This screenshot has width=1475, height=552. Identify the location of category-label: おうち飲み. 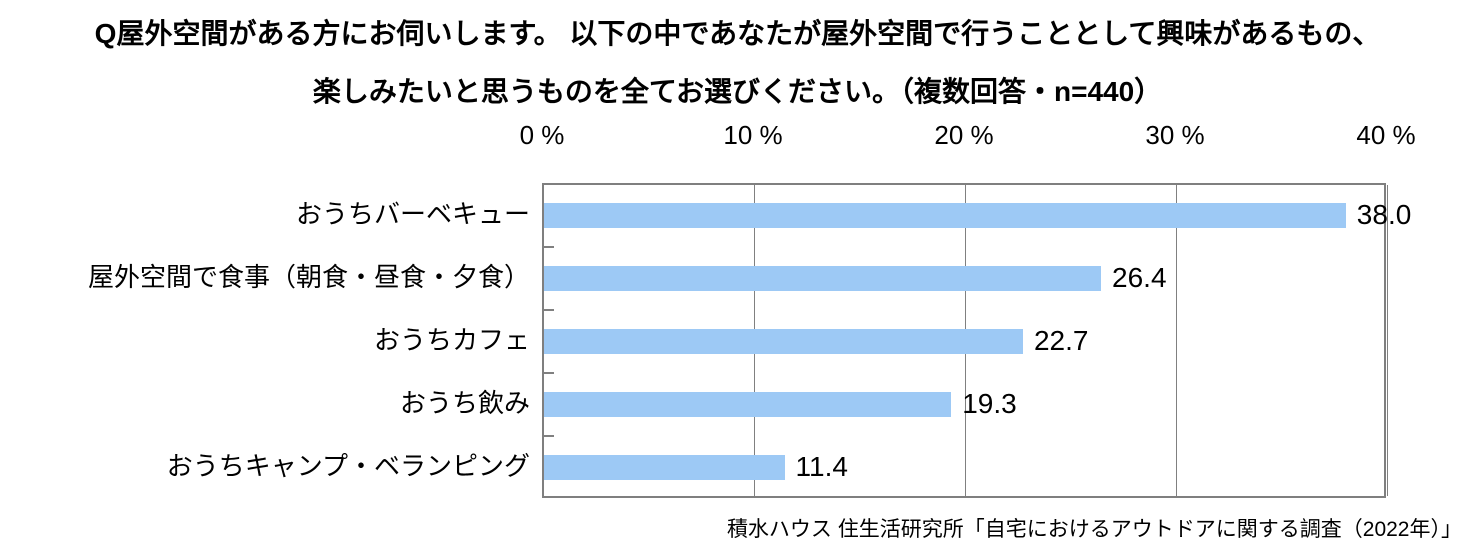
(464, 403).